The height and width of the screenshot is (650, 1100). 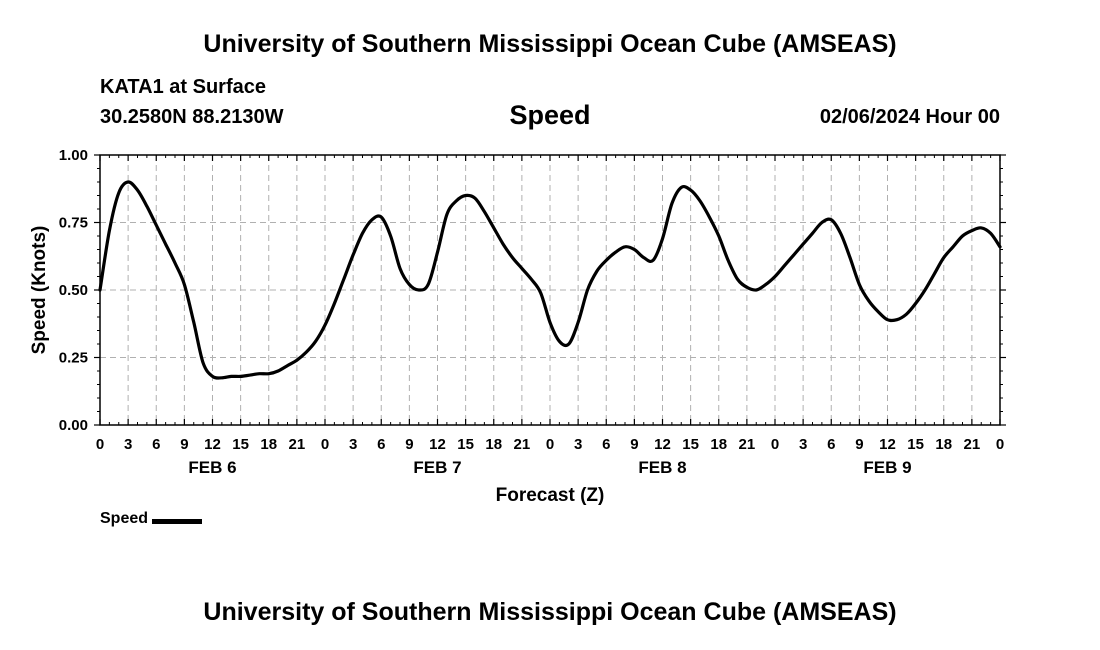 I want to click on legend-label: Speed, so click(x=124, y=518).